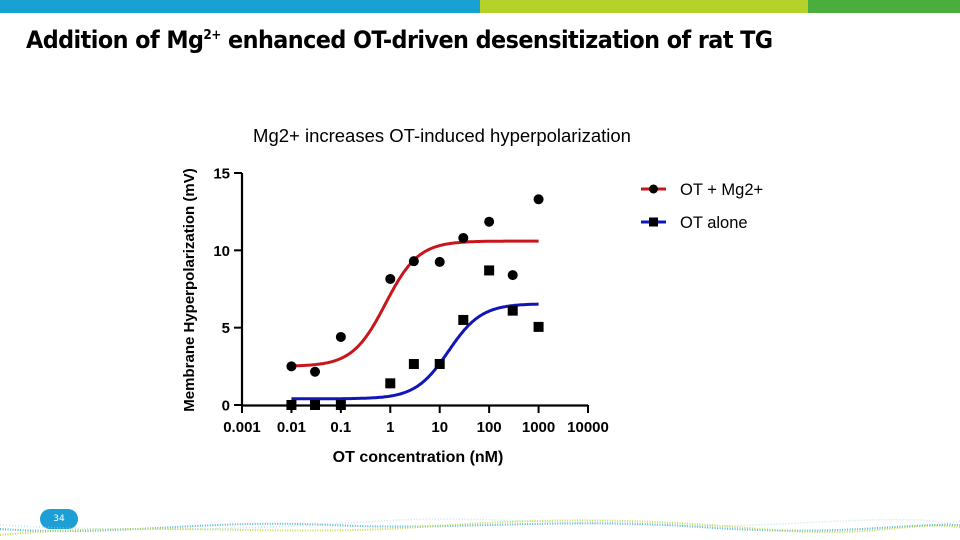 The image size is (960, 540). I want to click on y-tick-label: 0, so click(226, 406).